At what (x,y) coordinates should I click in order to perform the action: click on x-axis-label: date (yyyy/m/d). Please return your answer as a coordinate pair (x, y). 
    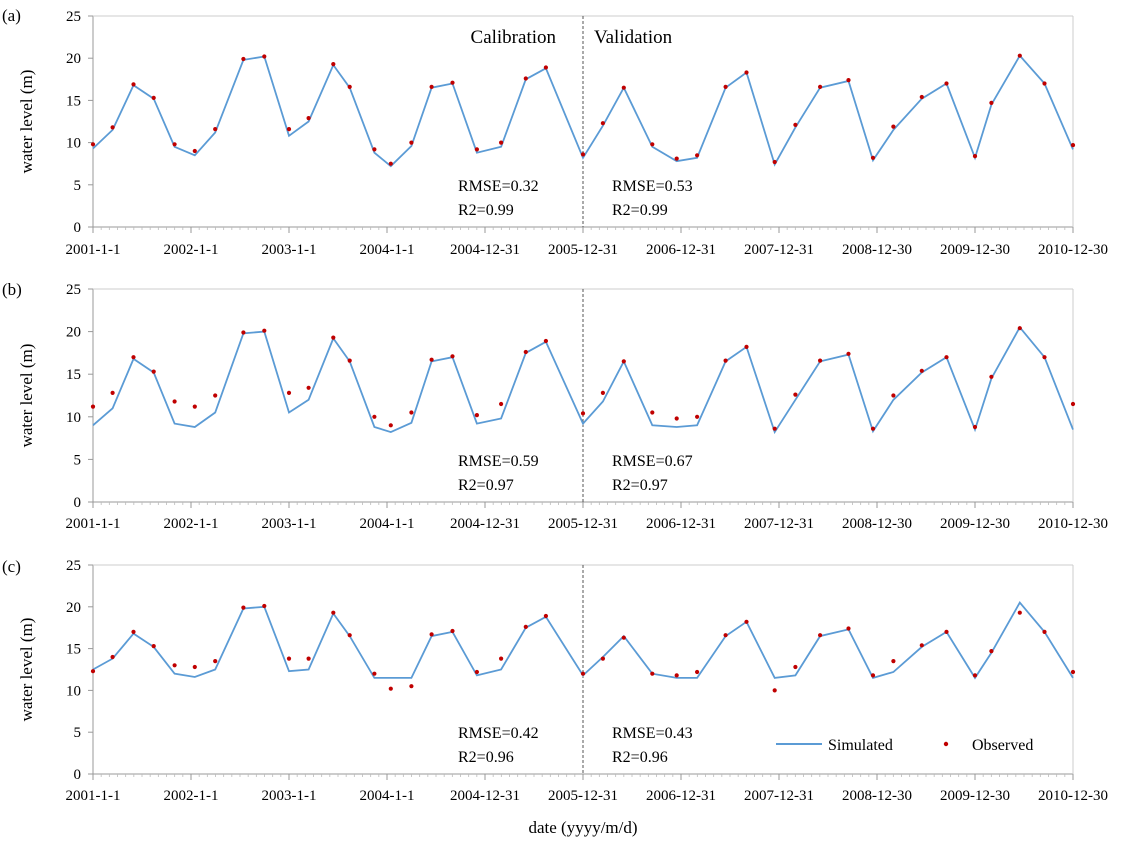
    Looking at the image, I should click on (582, 827).